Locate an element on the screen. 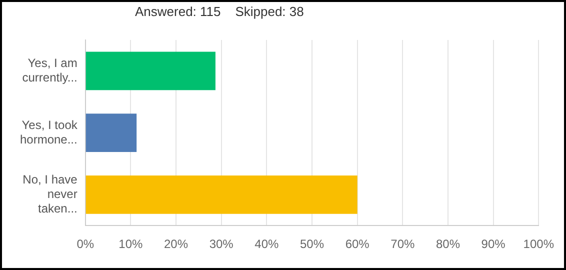  x-tick-label: 10% is located at coordinates (131, 244).